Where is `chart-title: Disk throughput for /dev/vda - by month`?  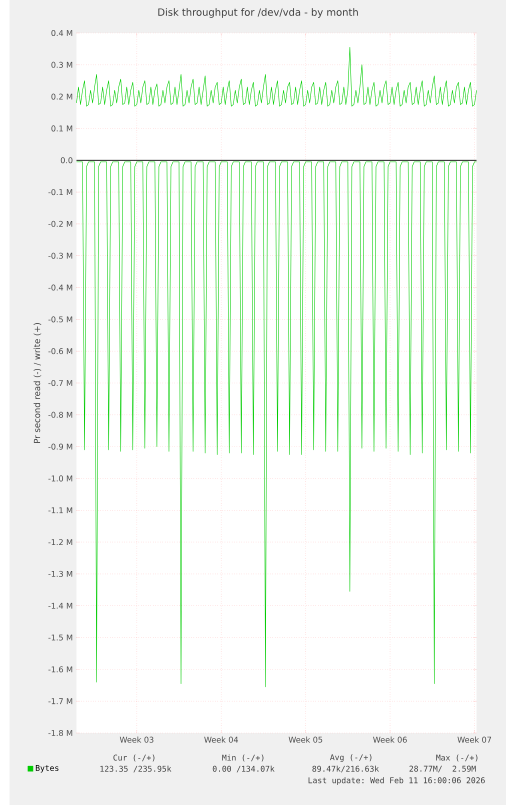
chart-title: Disk throughput for /dev/vda - by month is located at coordinates (258, 13).